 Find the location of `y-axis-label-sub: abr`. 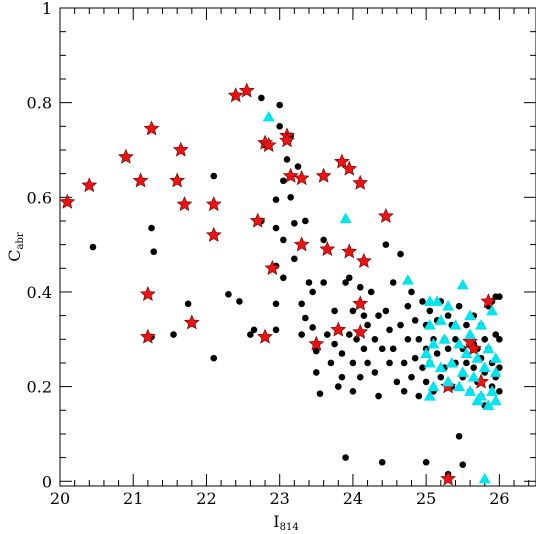

y-axis-label-sub: abr is located at coordinates (20, 240).